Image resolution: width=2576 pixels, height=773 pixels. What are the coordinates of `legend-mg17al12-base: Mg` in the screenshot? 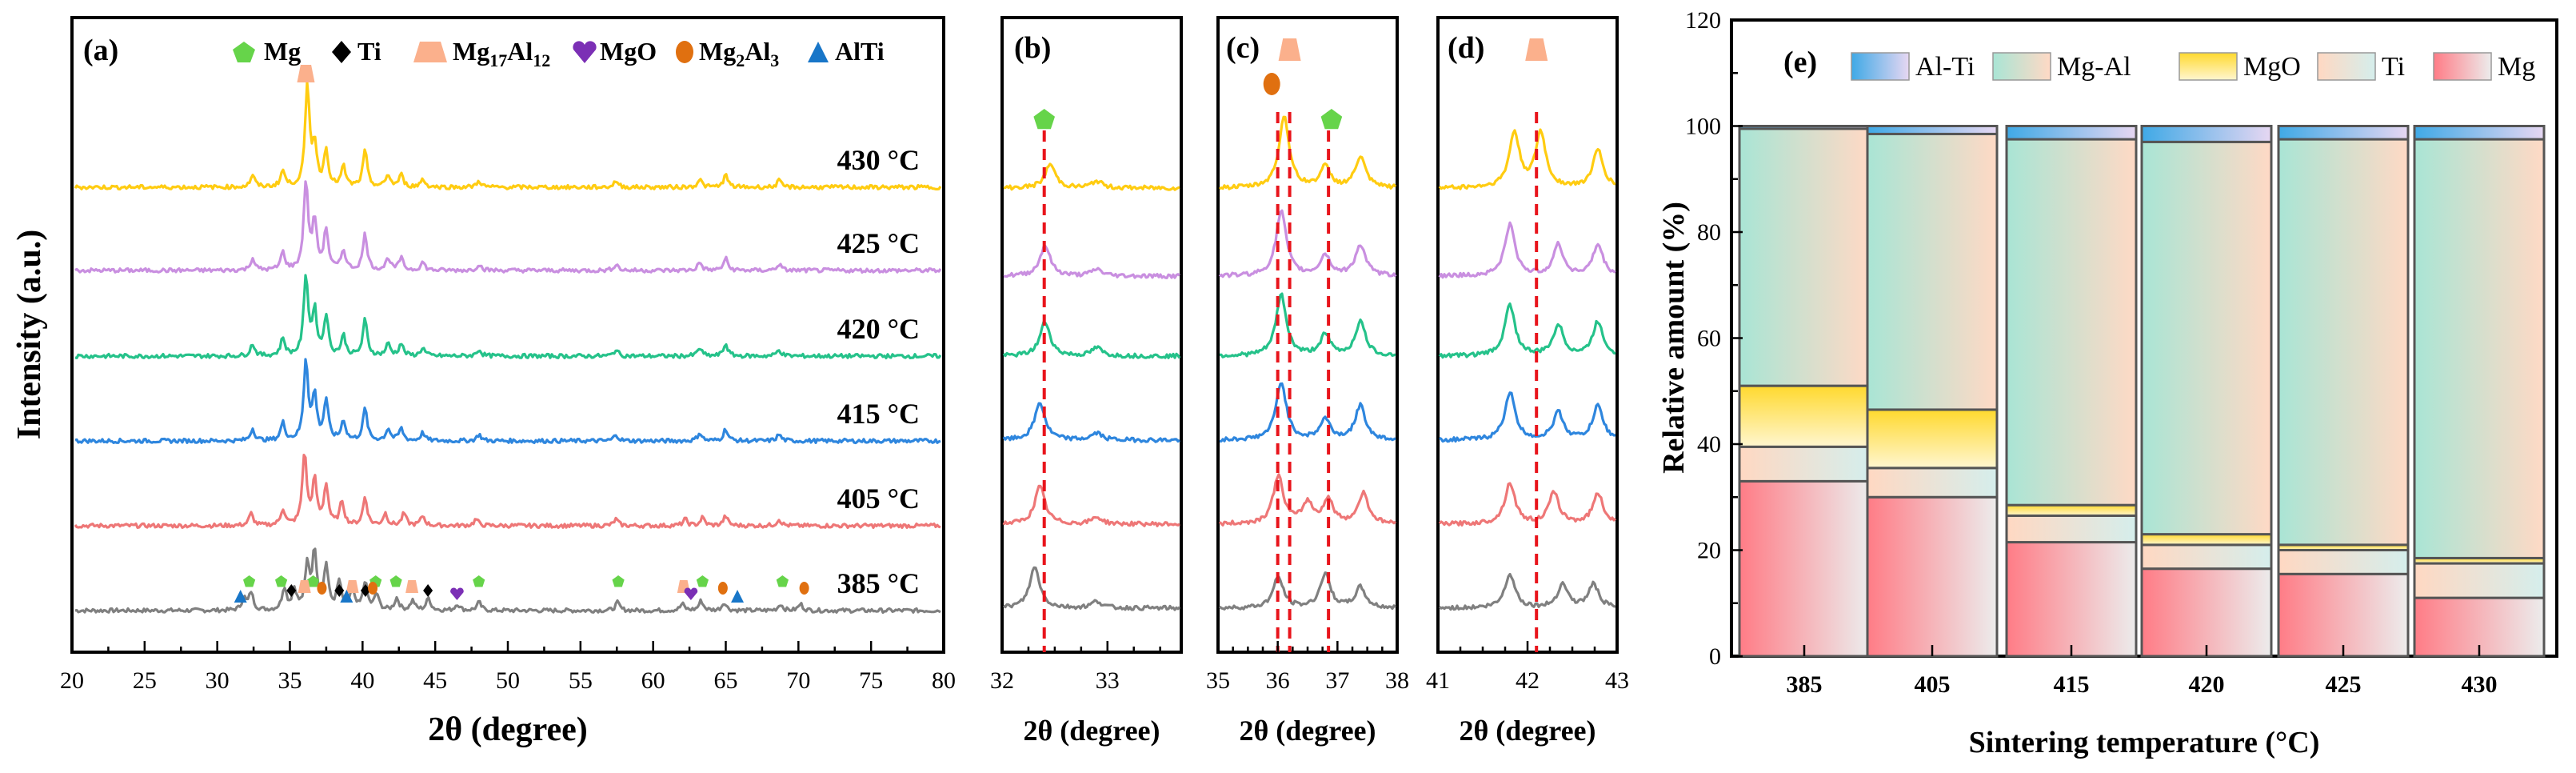 It's located at (471, 52).